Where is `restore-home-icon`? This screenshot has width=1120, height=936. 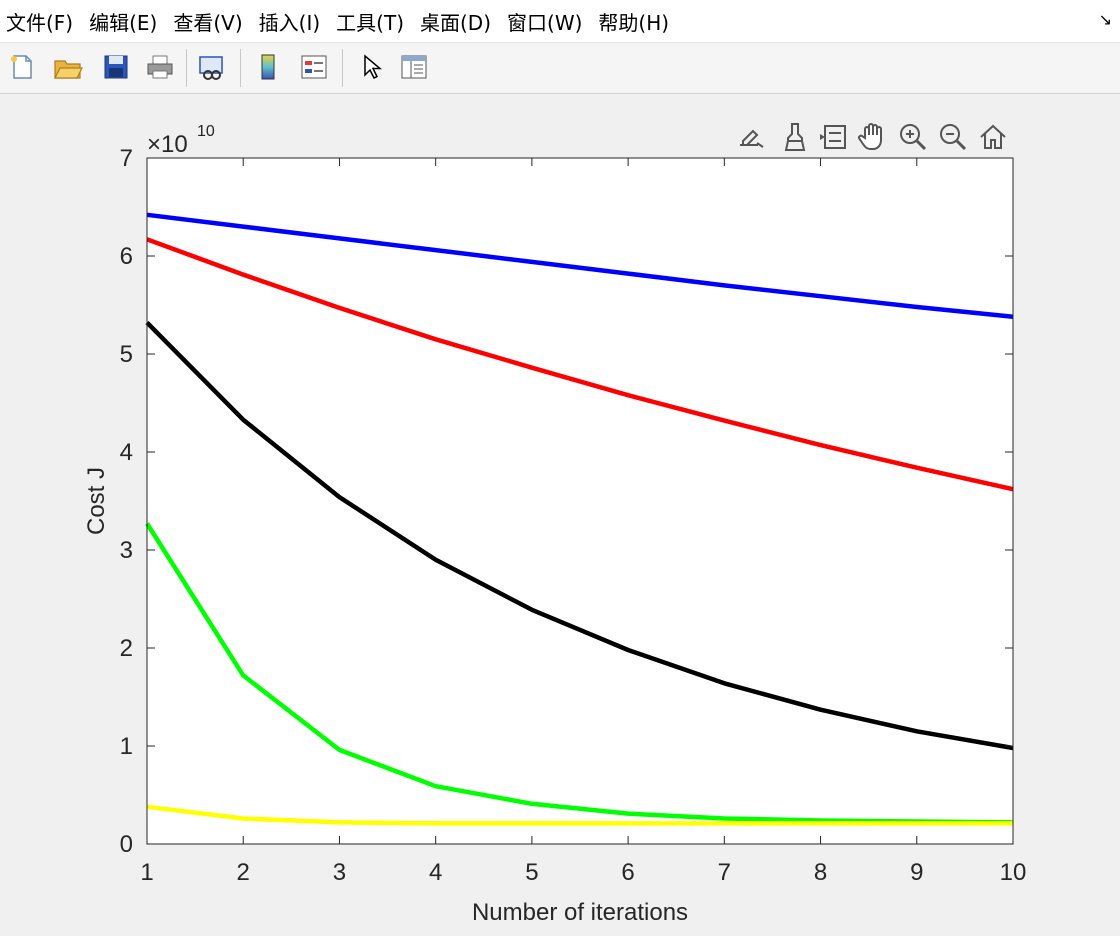 restore-home-icon is located at coordinates (993, 137).